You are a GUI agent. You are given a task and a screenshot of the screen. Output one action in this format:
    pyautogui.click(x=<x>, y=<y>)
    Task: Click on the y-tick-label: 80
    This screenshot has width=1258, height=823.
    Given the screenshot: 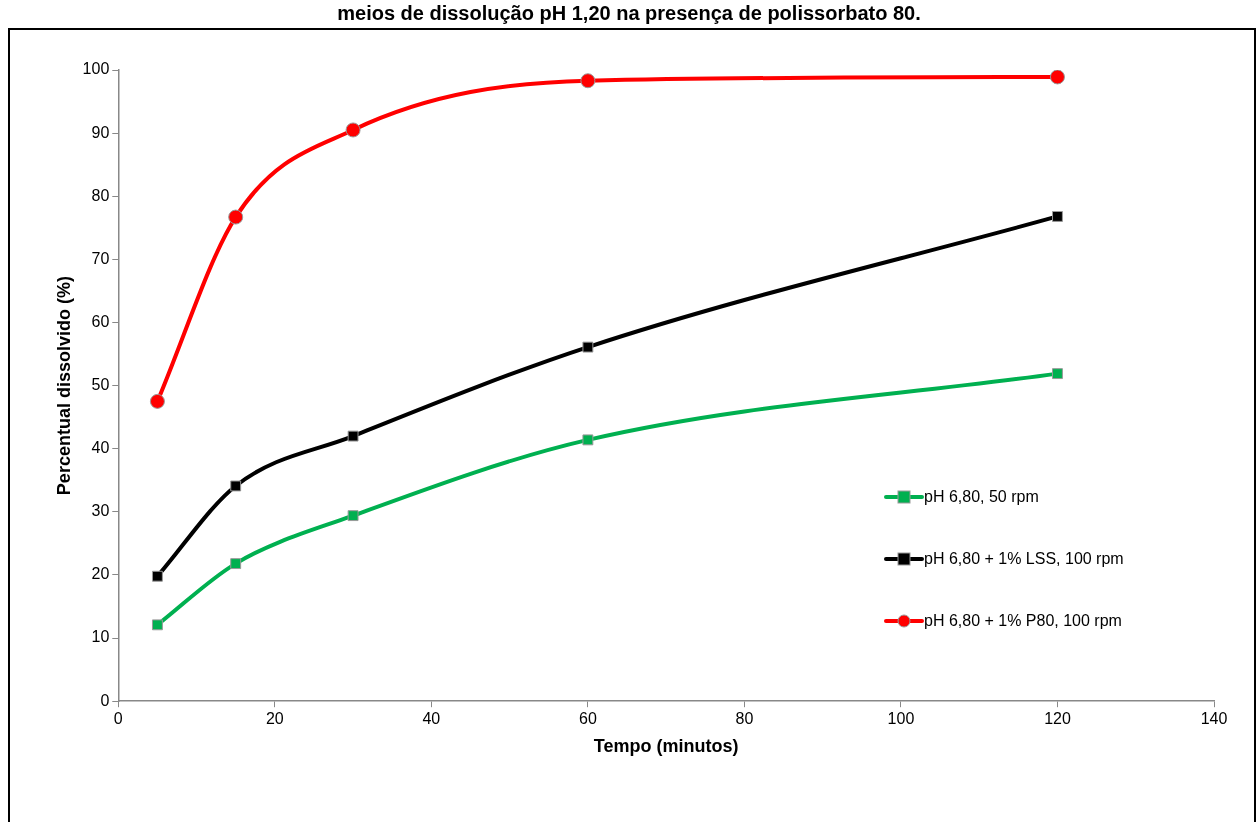 What is the action you would take?
    pyautogui.click(x=100, y=195)
    